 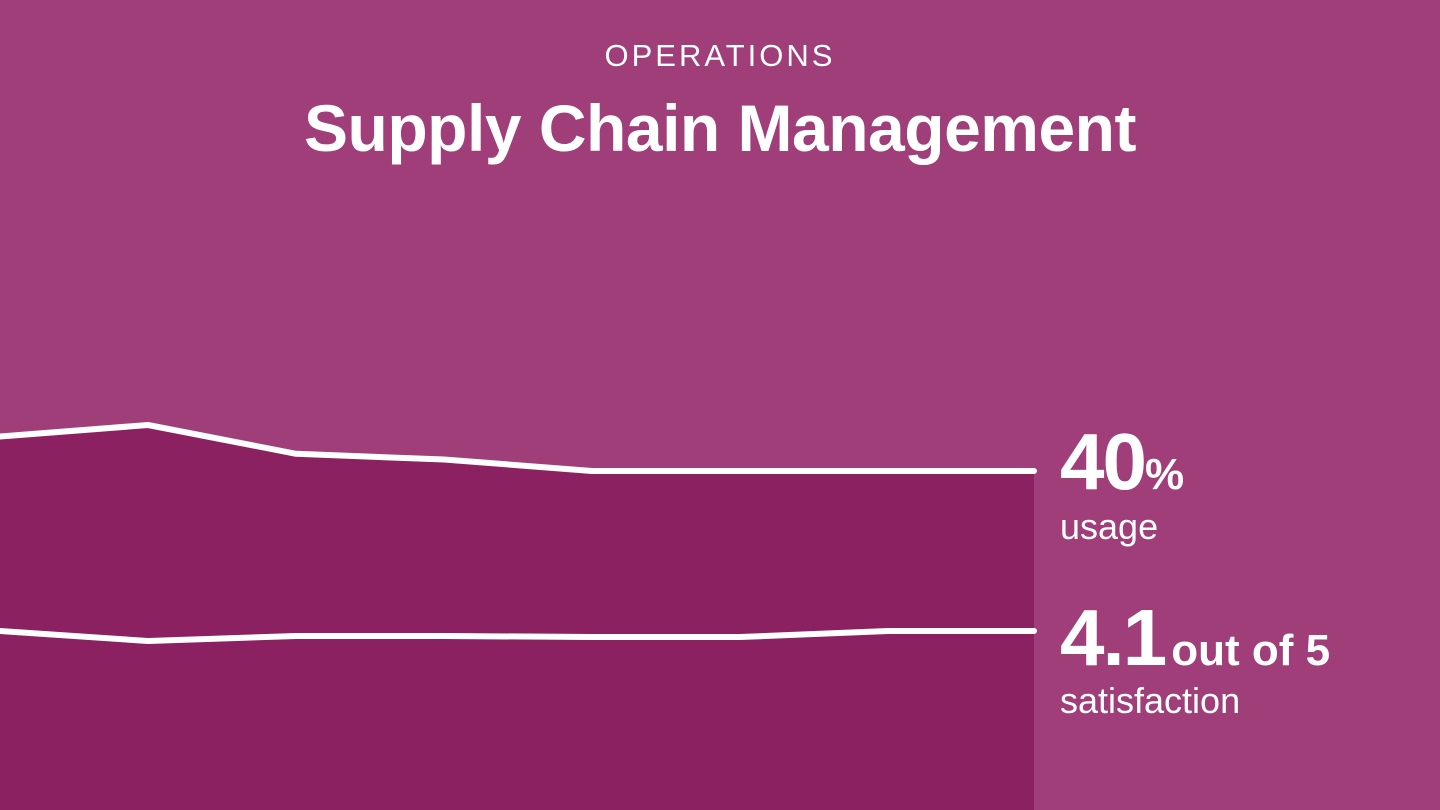 I want to click on usage-label: usage, so click(x=1109, y=526).